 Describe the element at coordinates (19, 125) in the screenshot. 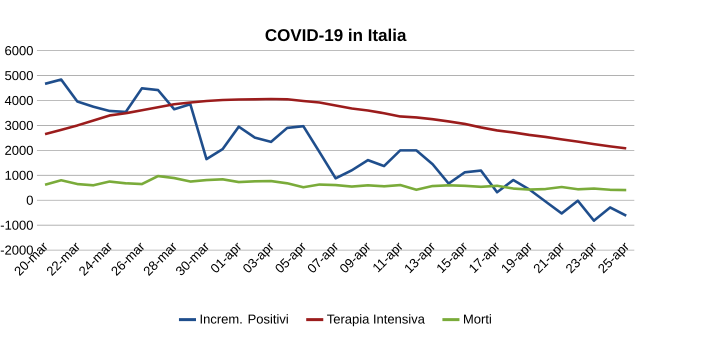

I see `y-tick-label: 3000` at that location.